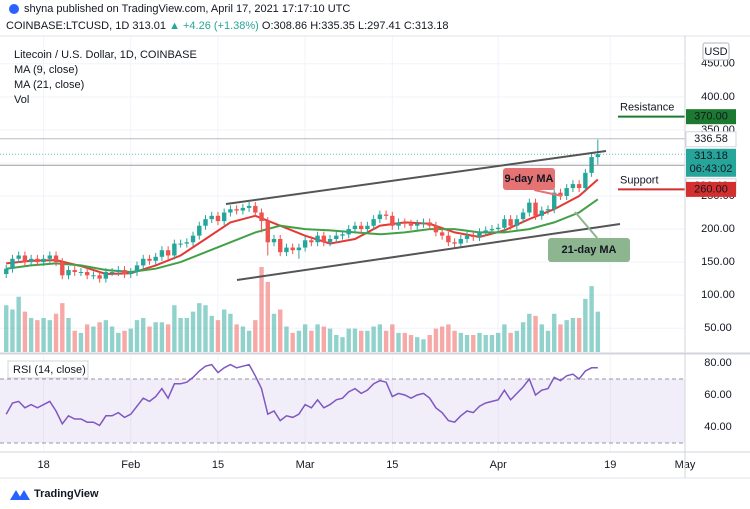 The height and width of the screenshot is (509, 750). Describe the element at coordinates (498, 465) in the screenshot. I see `x-tick-label: Apr` at that location.